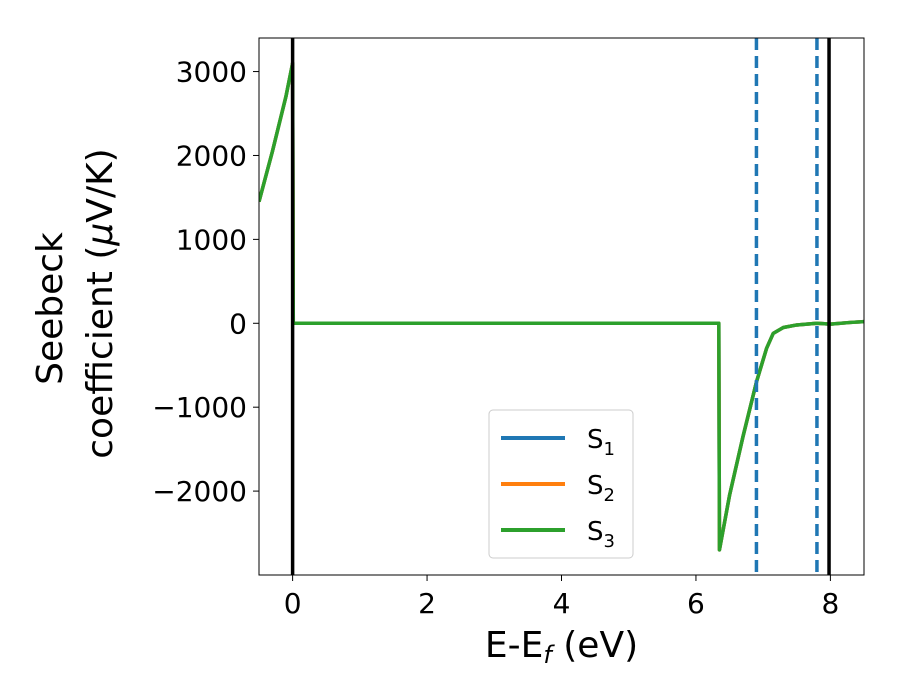  I want to click on x-axis-label: E-Ef (eV), so click(561, 647).